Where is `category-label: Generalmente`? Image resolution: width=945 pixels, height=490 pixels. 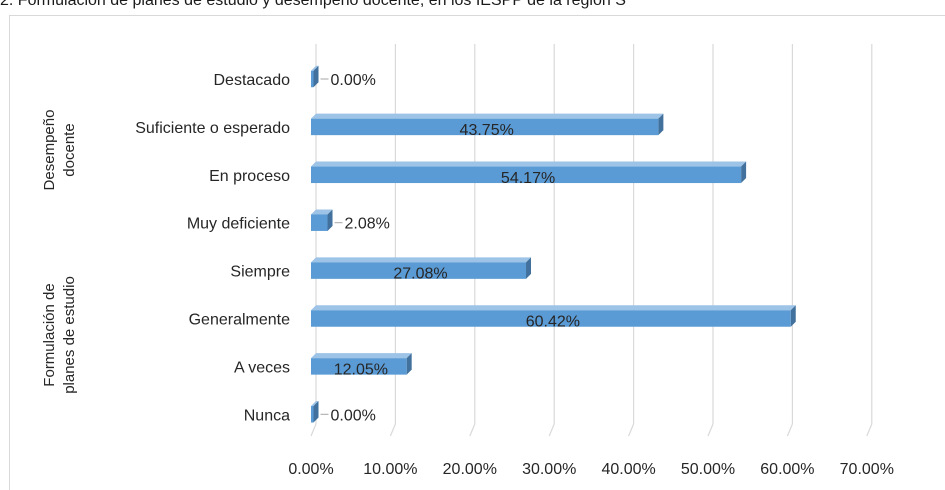 category-label: Generalmente is located at coordinates (239, 320).